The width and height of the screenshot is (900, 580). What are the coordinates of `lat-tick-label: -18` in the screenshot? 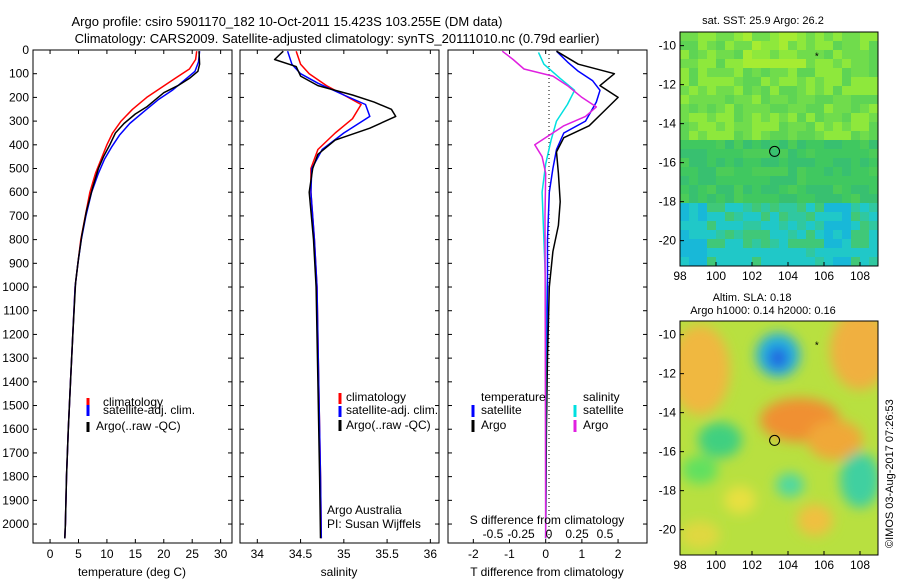 It's located at (668, 202).